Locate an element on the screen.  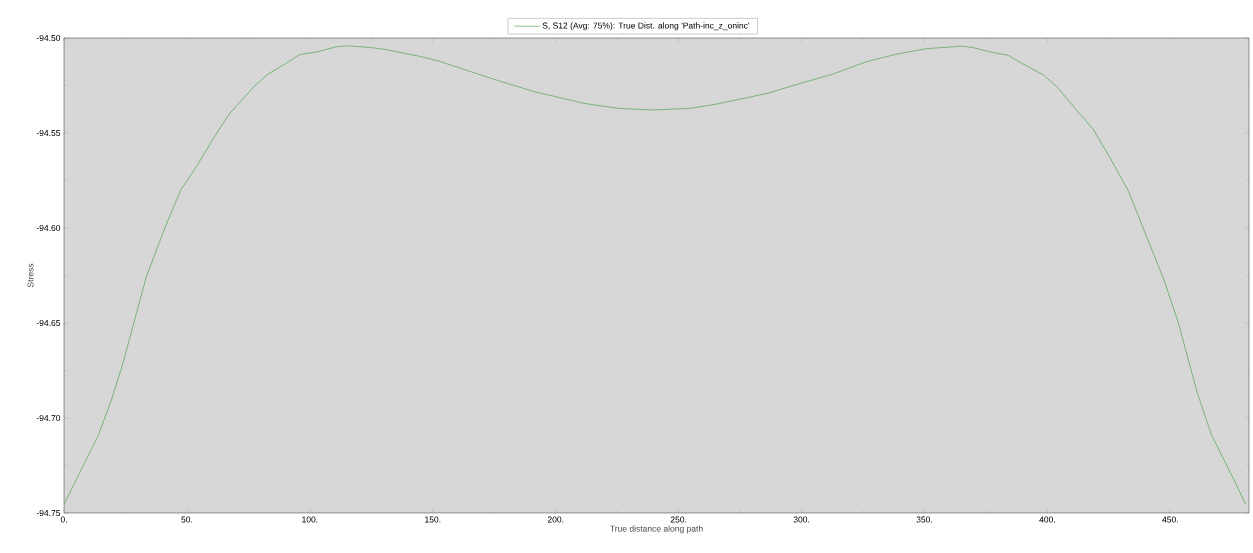
x-tick-label: 0. is located at coordinates (63, 519).